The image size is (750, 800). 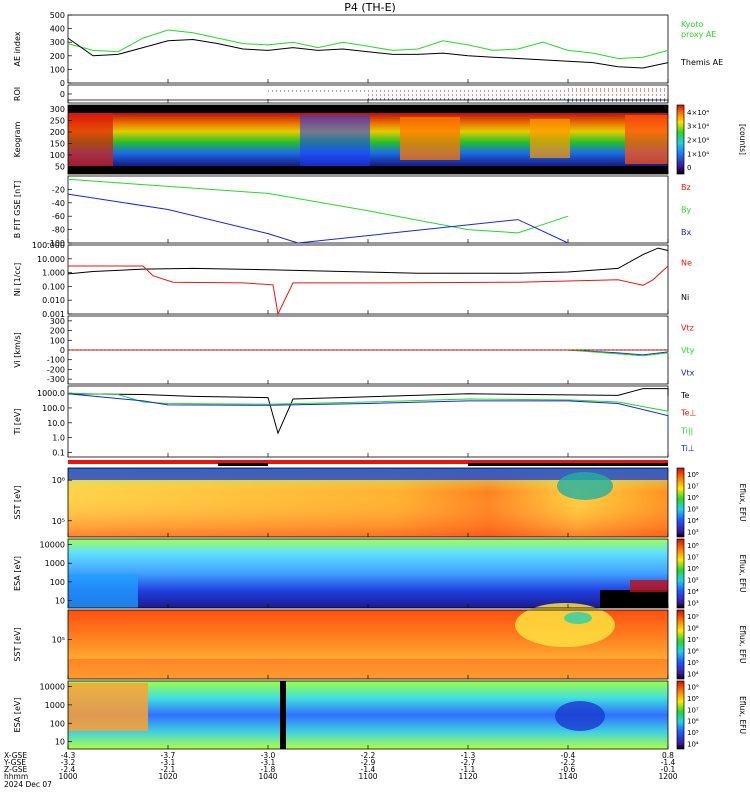 What do you see at coordinates (67, 776) in the screenshot?
I see `footer-value: 1000` at bounding box center [67, 776].